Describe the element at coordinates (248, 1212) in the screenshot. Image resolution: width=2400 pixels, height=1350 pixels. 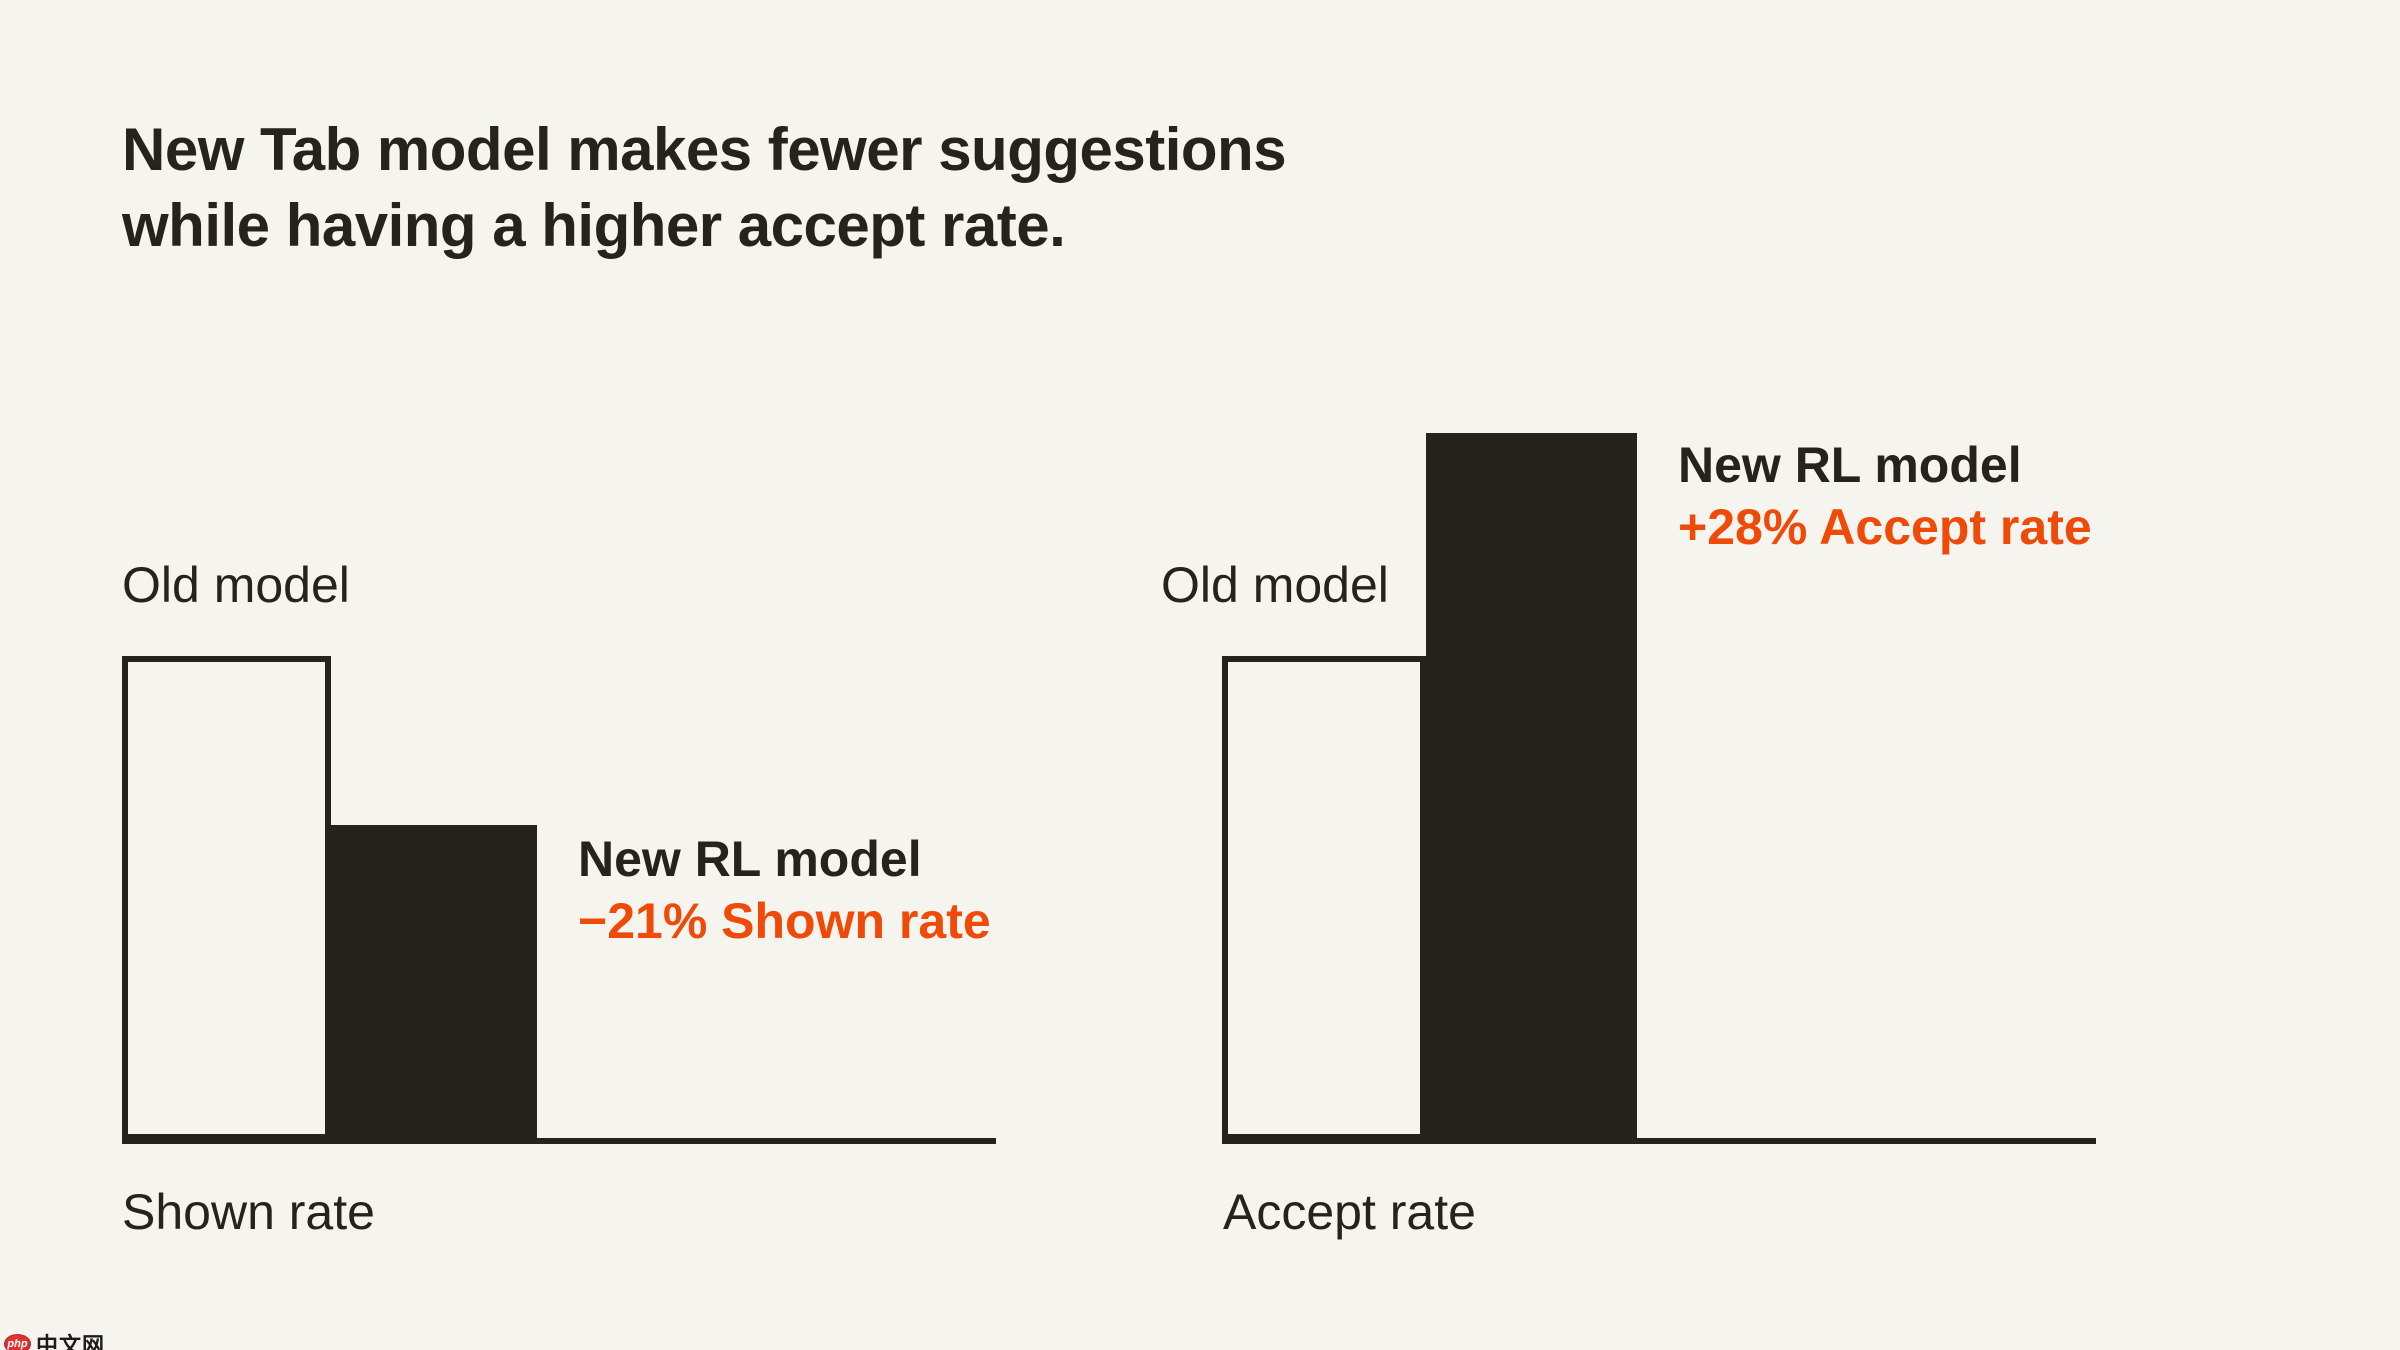
I see `axis-label-shown-rate: Shown rate` at that location.